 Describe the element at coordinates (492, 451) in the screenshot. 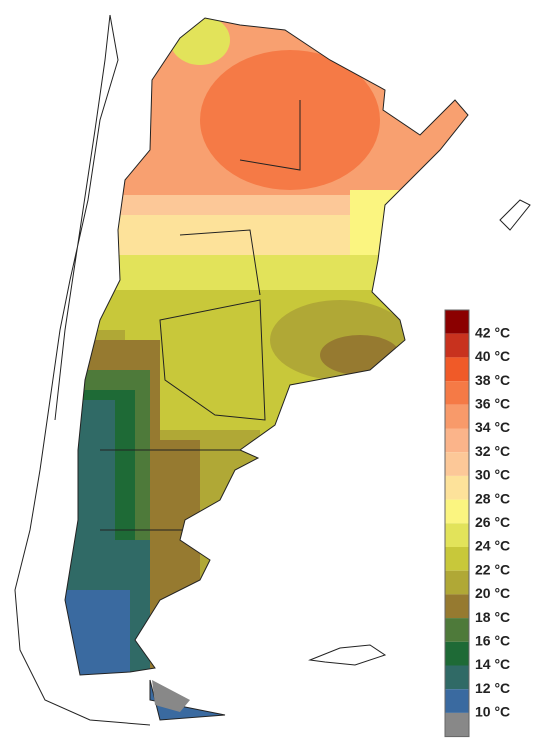

I see `legend-label: 32 °C` at that location.